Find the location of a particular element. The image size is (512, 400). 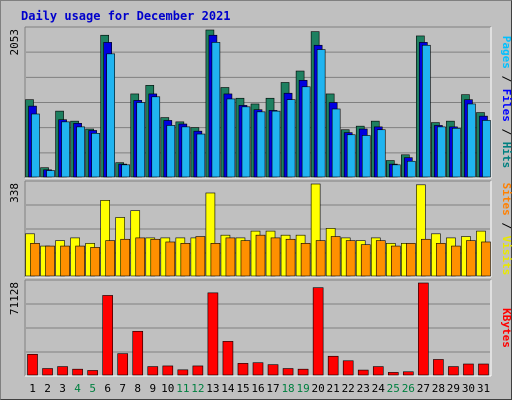

x-tick-label-day-6: 6 is located at coordinates (107, 388).